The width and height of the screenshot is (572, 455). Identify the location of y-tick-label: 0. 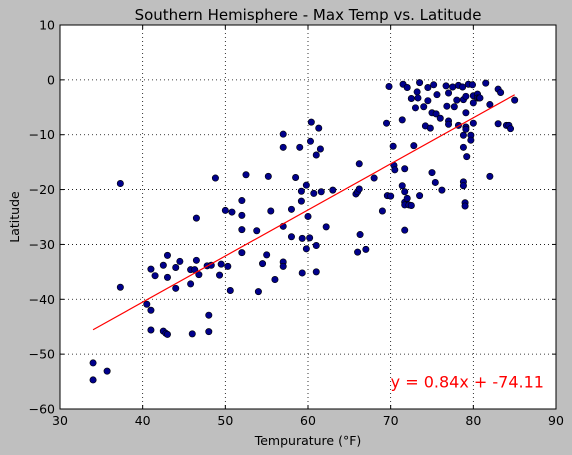
(51, 79).